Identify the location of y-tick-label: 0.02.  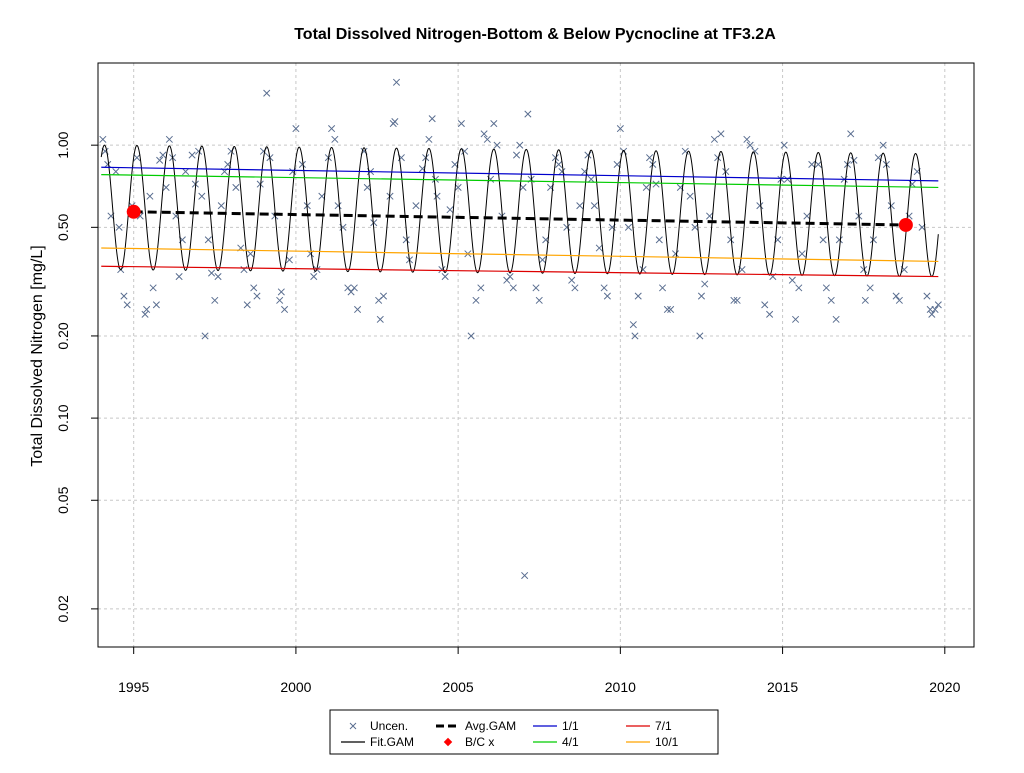
(63, 608).